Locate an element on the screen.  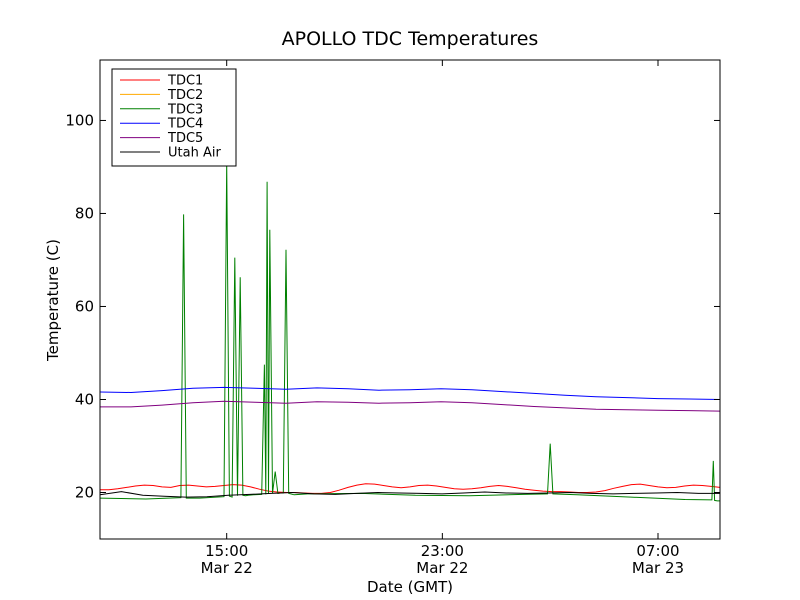
y-tick-label: 60 is located at coordinates (84, 306).